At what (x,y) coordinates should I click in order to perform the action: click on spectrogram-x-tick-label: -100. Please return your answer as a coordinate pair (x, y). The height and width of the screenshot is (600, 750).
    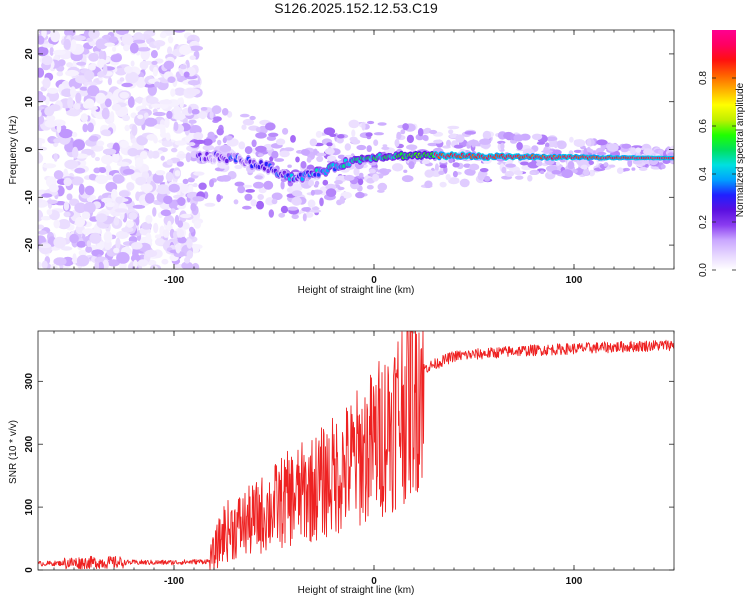
    Looking at the image, I should click on (174, 280).